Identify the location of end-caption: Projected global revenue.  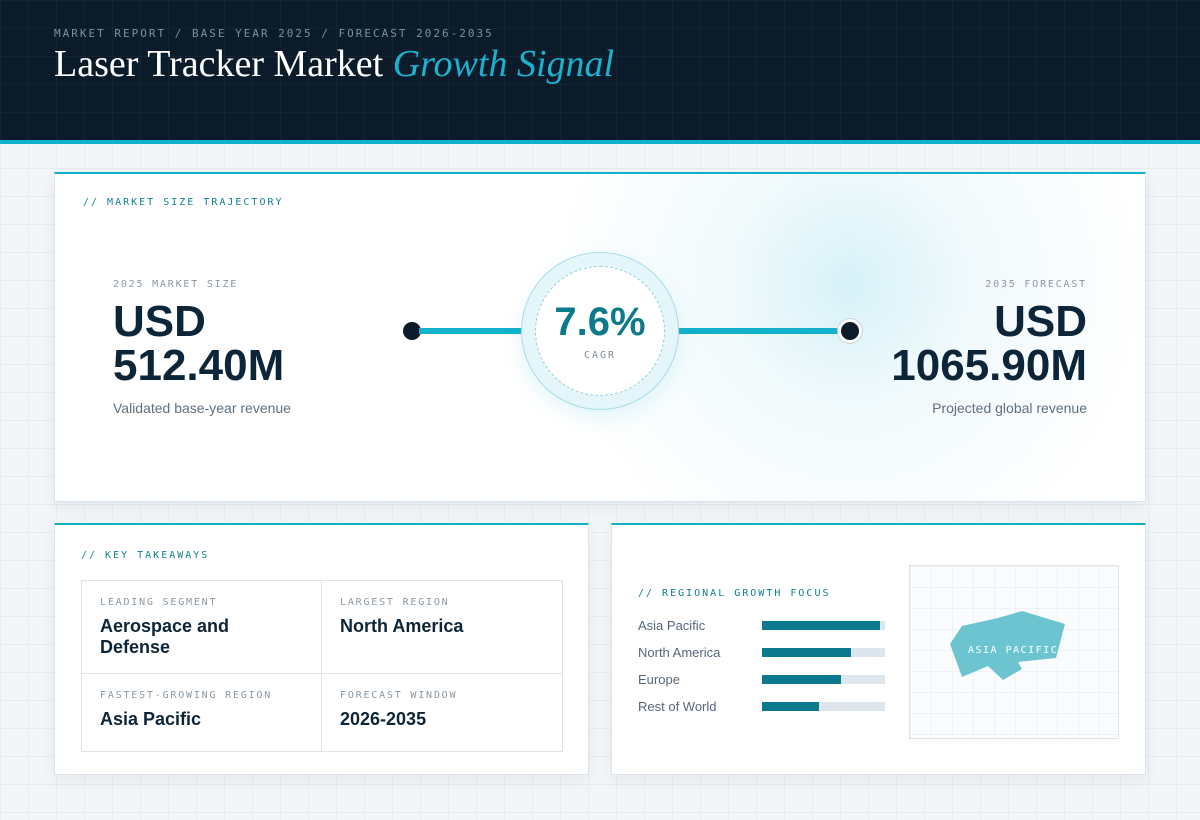
(1009, 408).